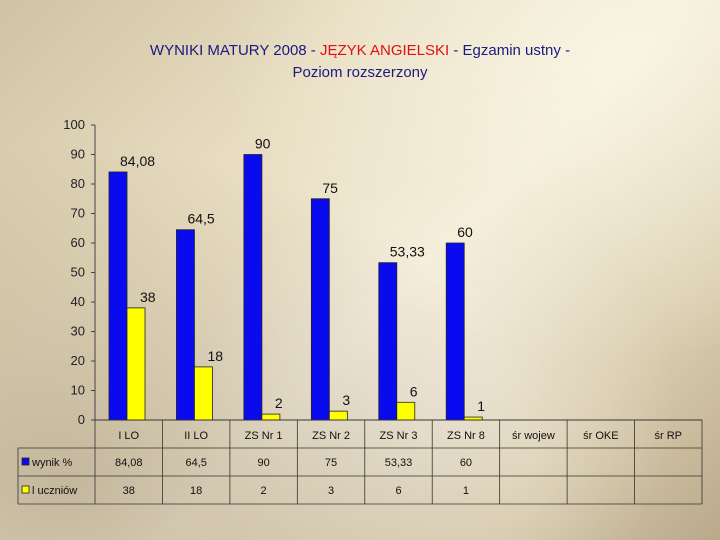  What do you see at coordinates (481, 406) in the screenshot?
I see `data-label: 1` at bounding box center [481, 406].